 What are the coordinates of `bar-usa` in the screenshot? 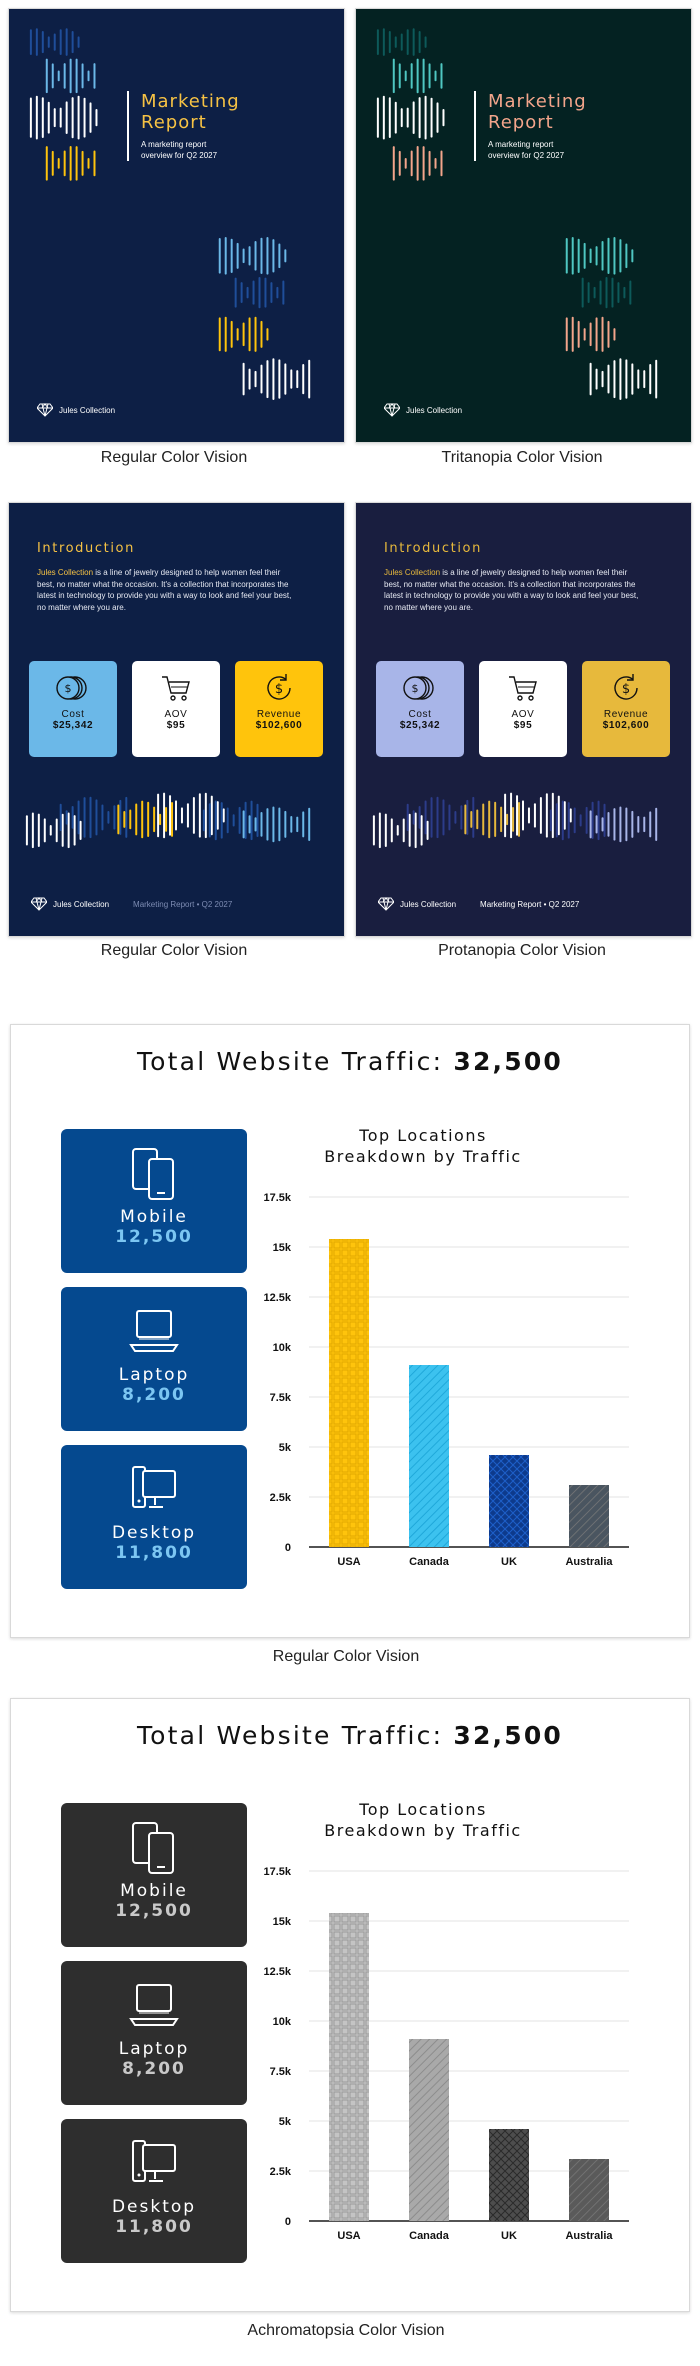 It's located at (349, 2067).